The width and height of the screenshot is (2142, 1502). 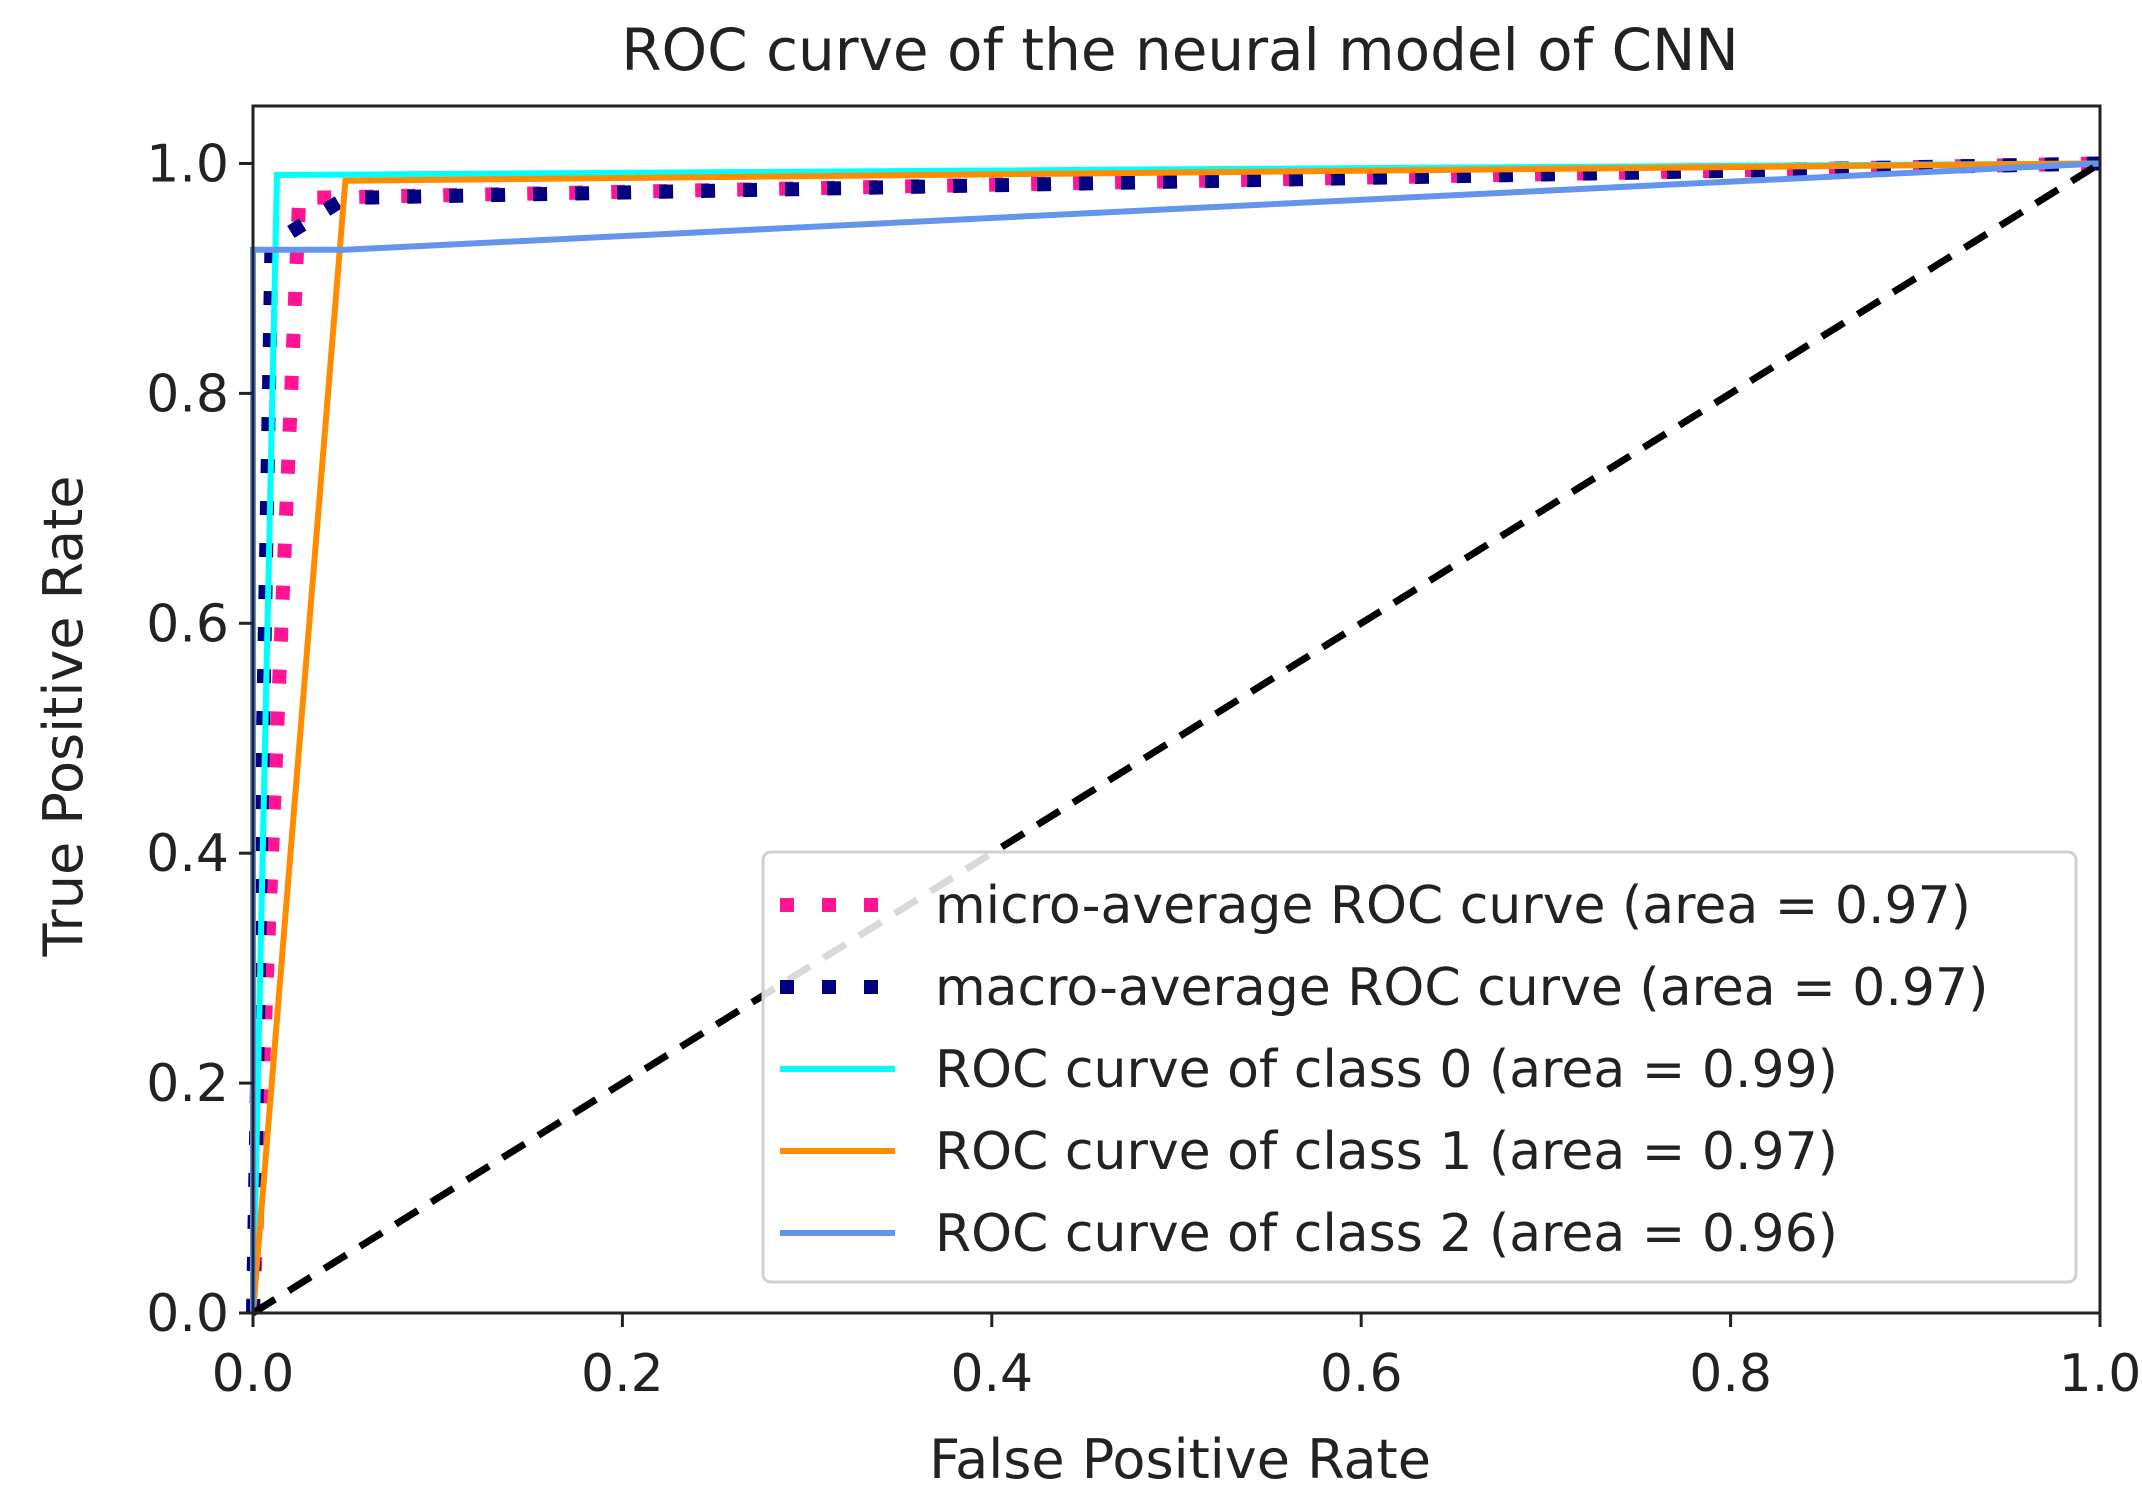 I want to click on legend-label-4: ROC curve of class 2 (area = 0.96), so click(x=1386, y=1234).